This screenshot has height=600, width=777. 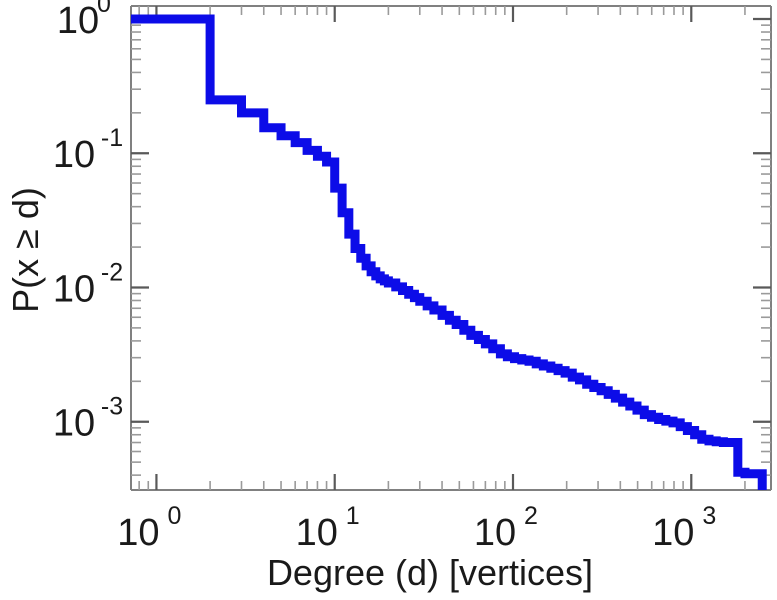 What do you see at coordinates (112, 407) in the screenshot?
I see `y-tick-exponent: -3` at bounding box center [112, 407].